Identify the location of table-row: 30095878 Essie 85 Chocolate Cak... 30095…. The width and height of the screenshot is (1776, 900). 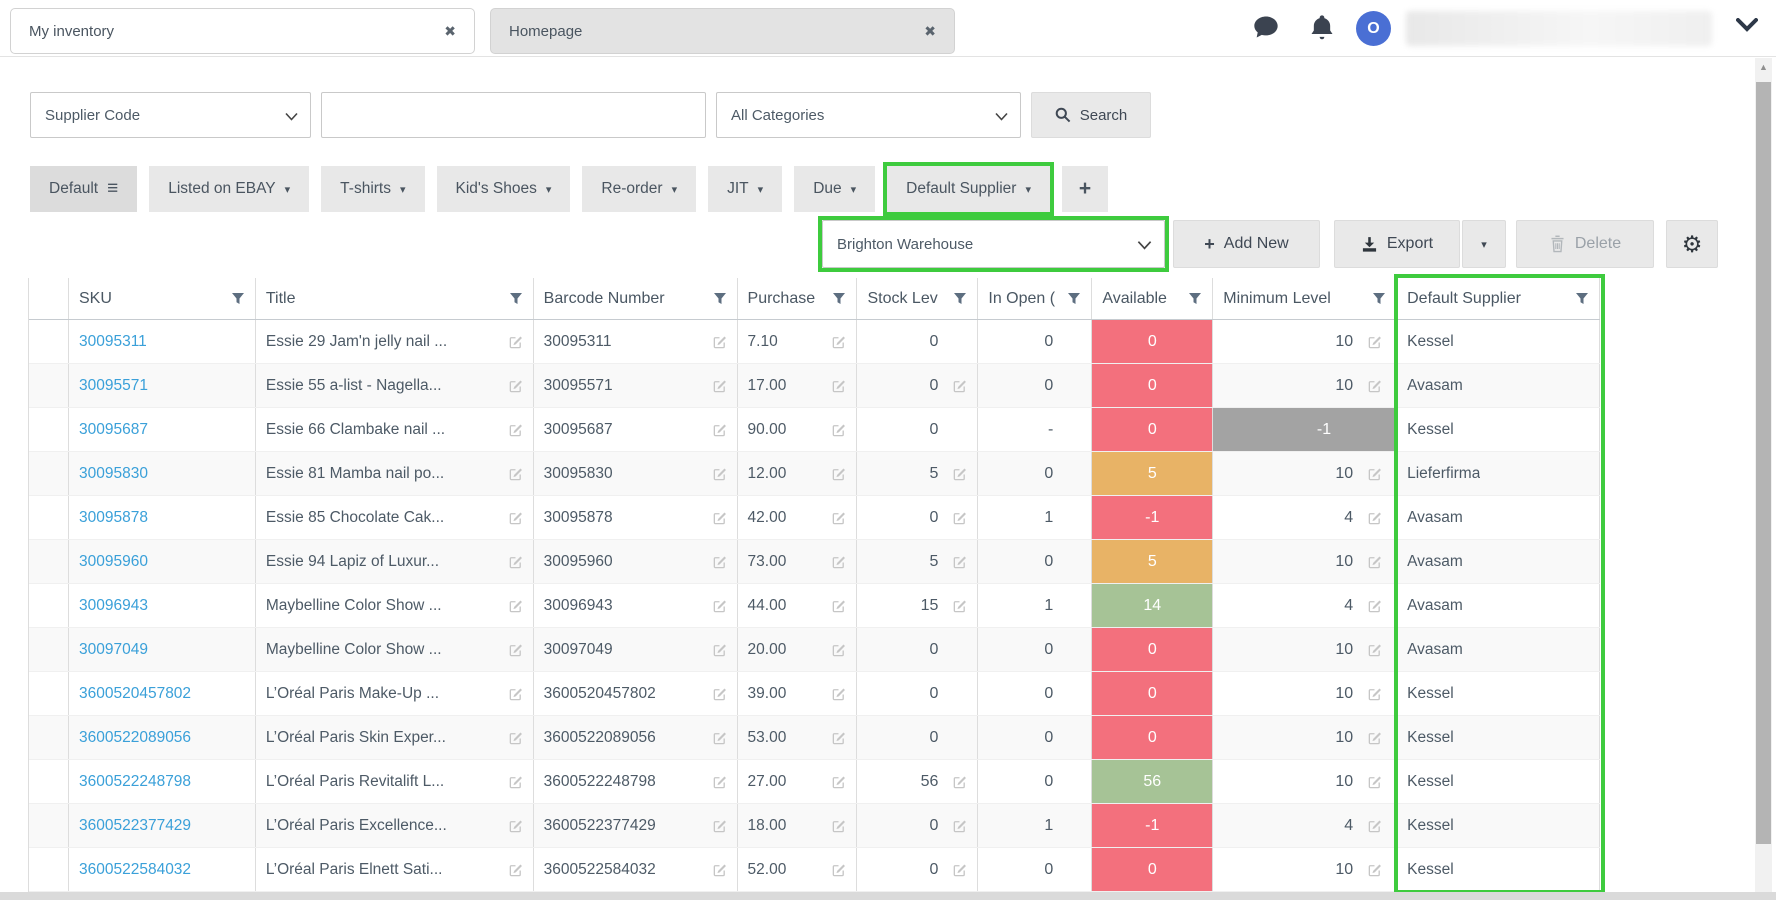
(814, 518).